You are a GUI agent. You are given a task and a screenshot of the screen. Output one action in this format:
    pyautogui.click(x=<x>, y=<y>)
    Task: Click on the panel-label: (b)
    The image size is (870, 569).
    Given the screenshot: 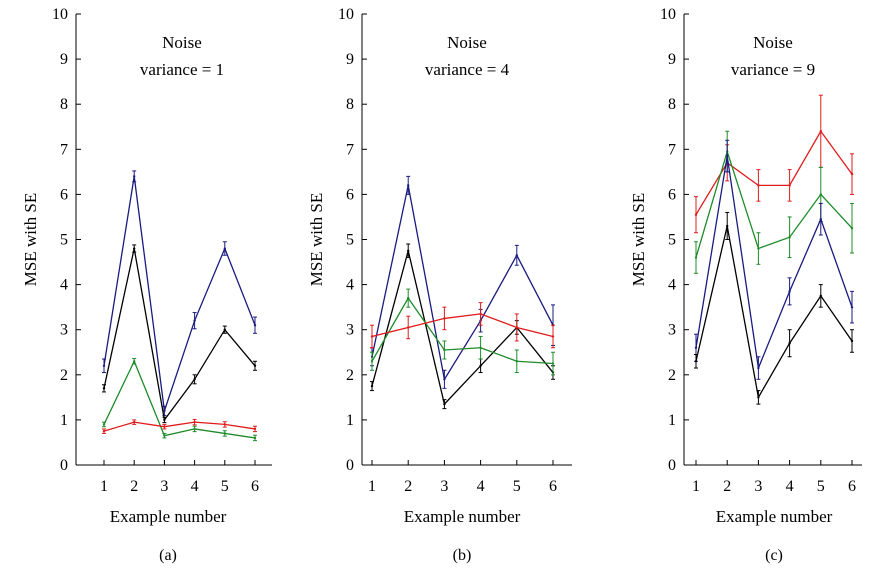 What is the action you would take?
    pyautogui.click(x=462, y=555)
    